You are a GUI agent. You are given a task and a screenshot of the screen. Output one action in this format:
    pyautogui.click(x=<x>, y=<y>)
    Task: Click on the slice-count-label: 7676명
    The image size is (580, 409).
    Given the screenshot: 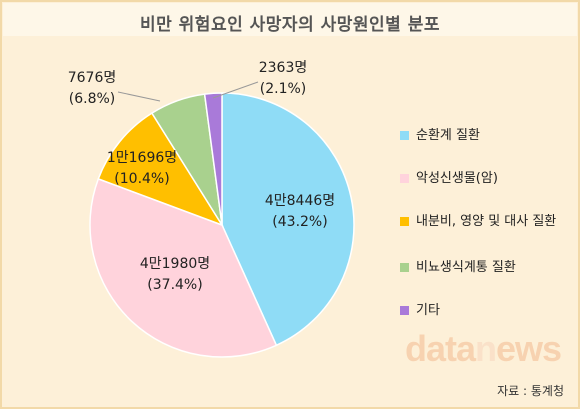 What is the action you would take?
    pyautogui.click(x=92, y=78)
    